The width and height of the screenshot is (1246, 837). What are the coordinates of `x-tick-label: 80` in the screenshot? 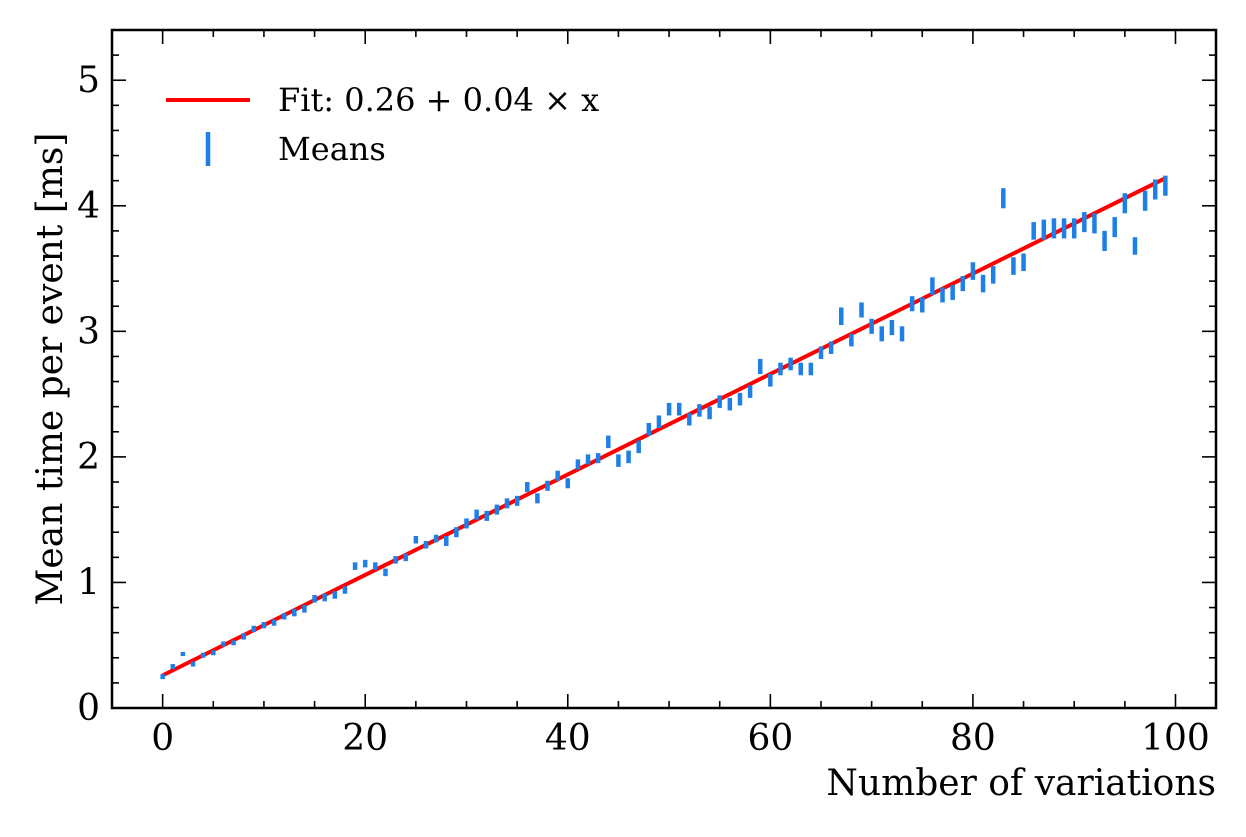 It's located at (973, 738).